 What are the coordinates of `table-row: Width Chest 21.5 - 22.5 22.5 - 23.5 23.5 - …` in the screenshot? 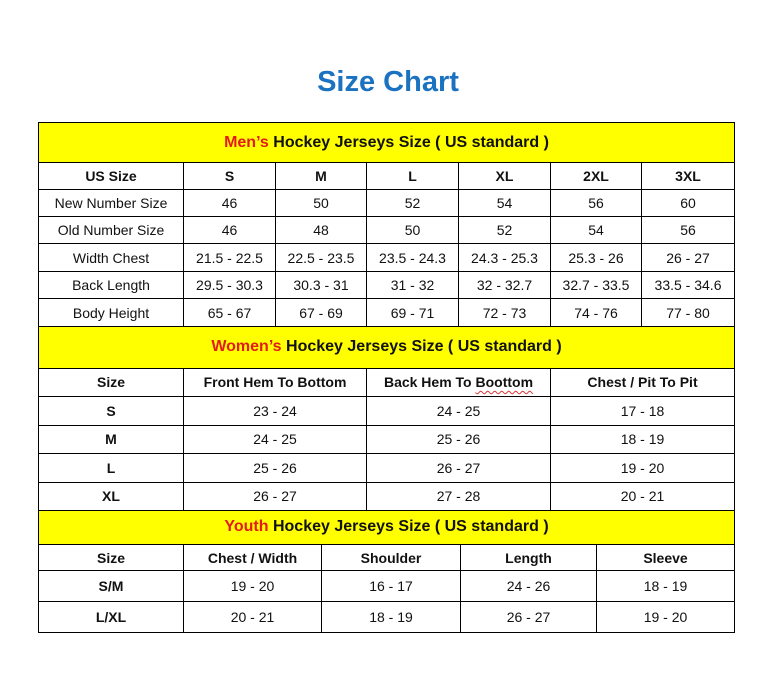 It's located at (387, 257).